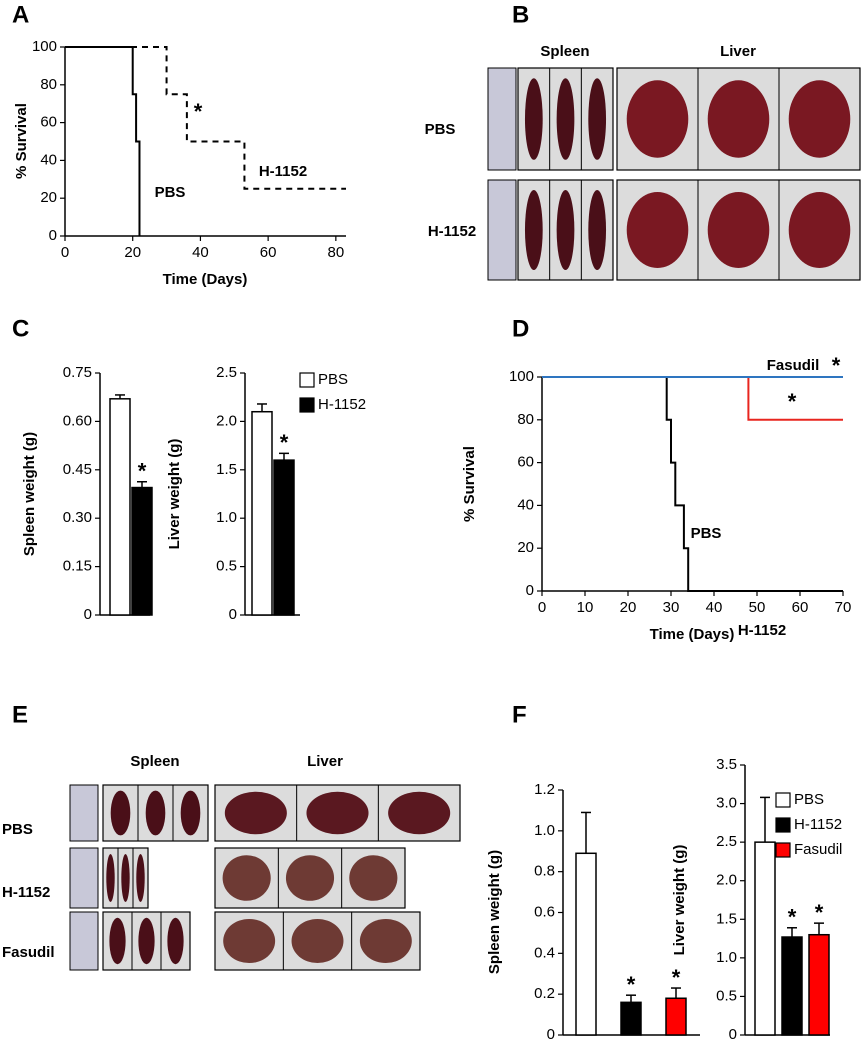 The height and width of the screenshot is (1050, 866). I want to click on y-tick-label: 1.2, so click(544, 789).